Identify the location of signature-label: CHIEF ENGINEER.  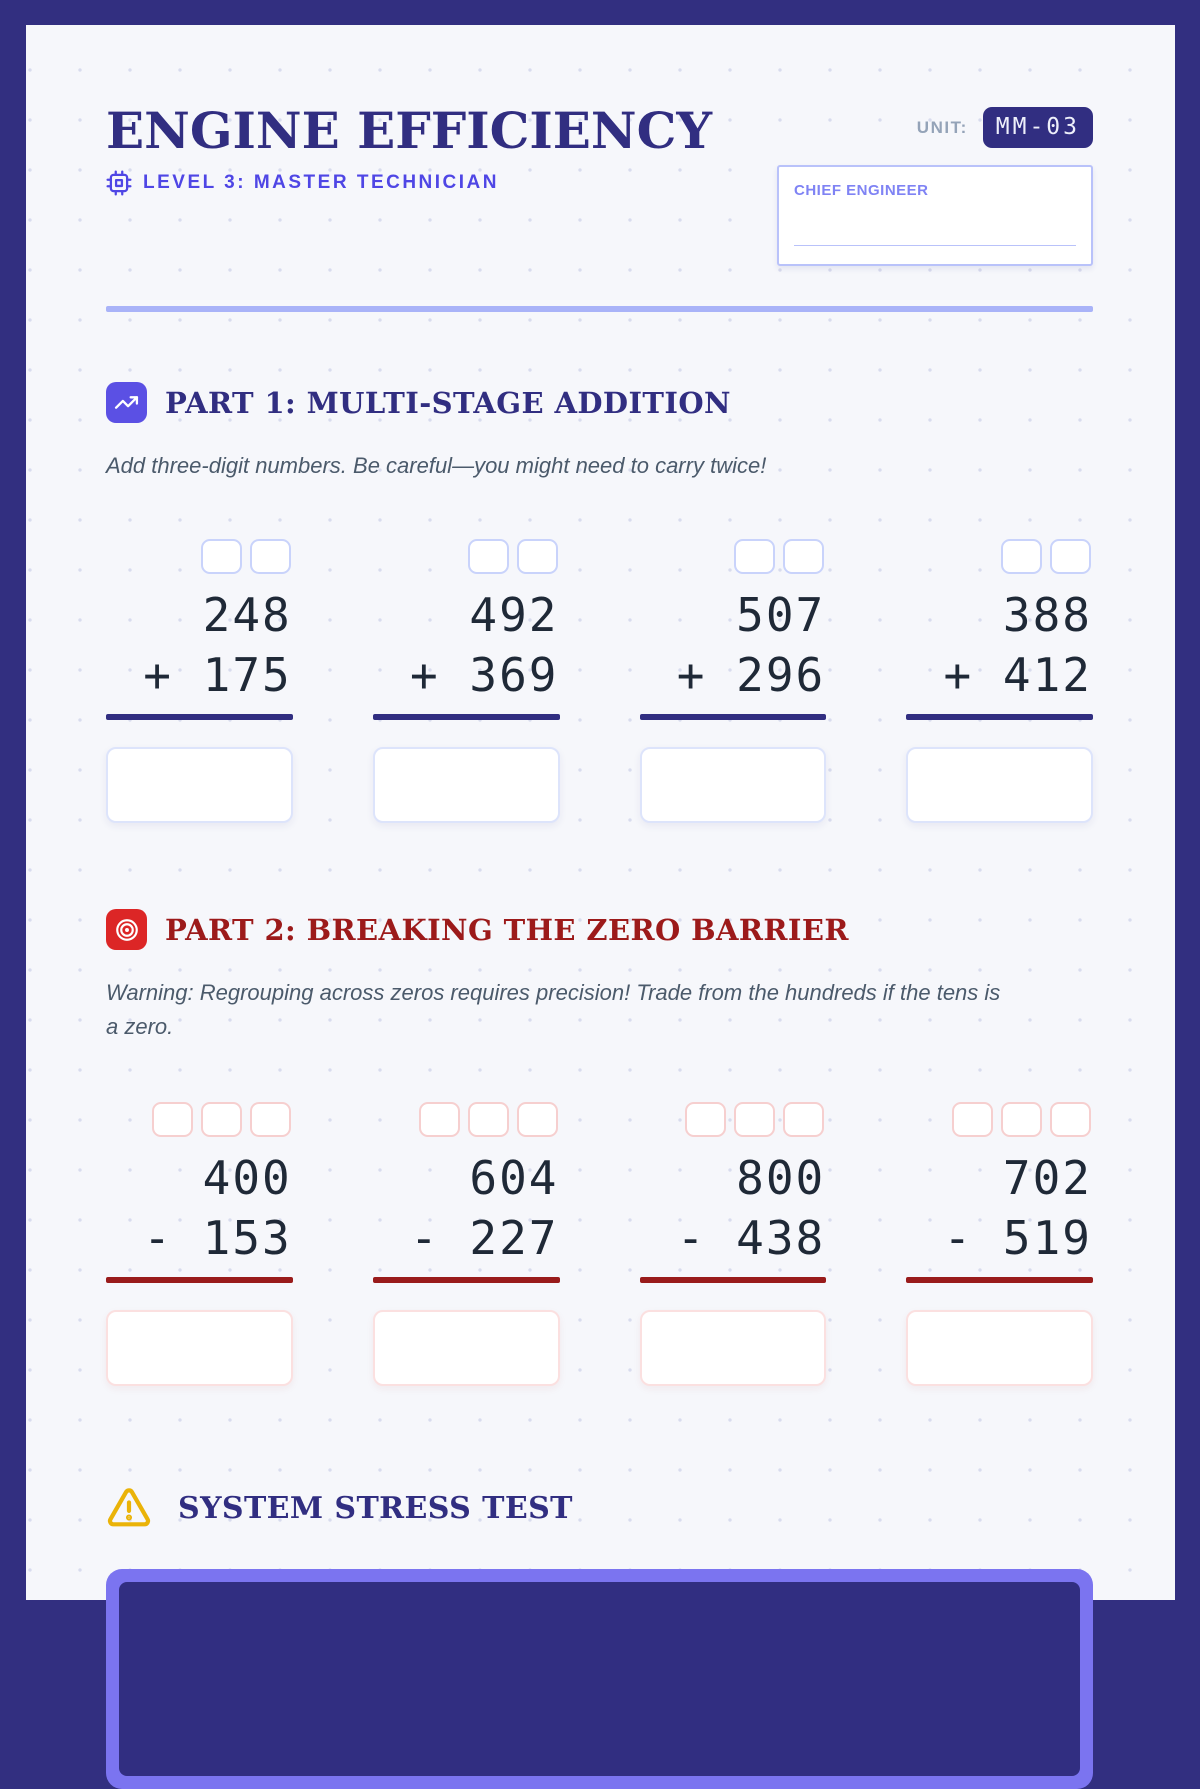
(861, 190).